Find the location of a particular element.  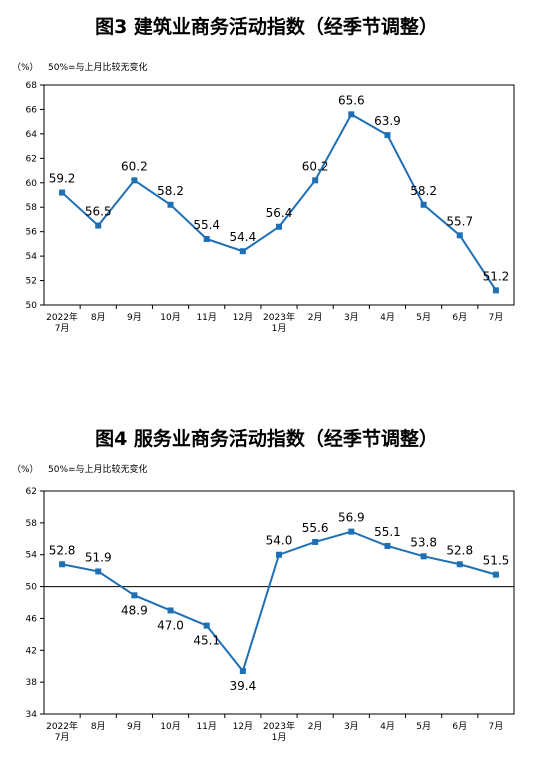

data-label: 55.6 is located at coordinates (315, 528).